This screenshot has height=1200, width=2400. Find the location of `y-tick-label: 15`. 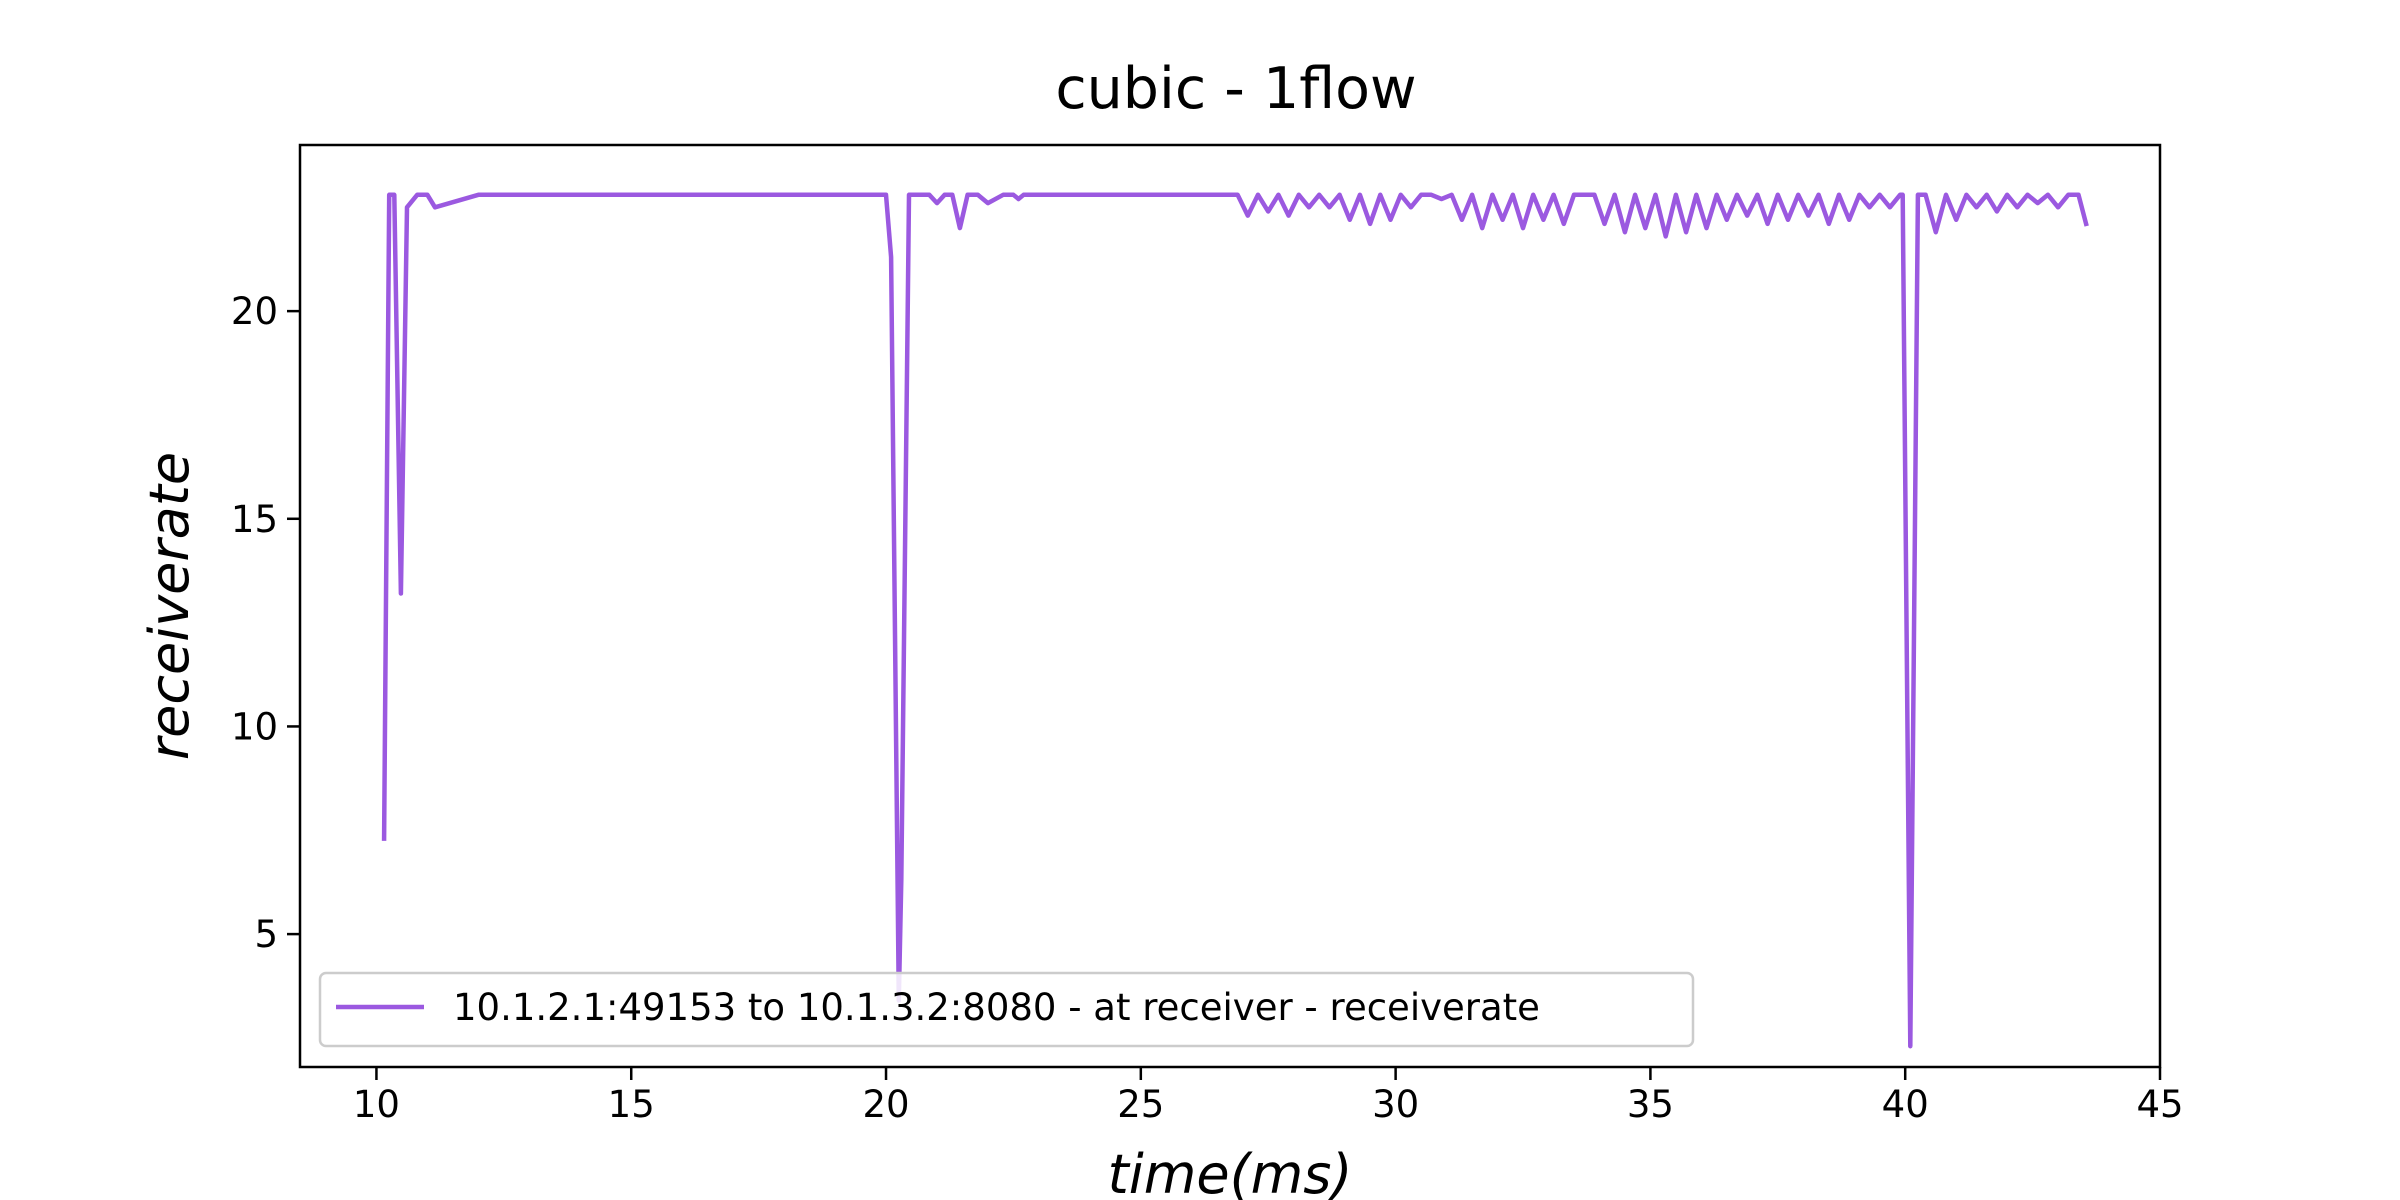

y-tick-label: 15 is located at coordinates (254, 519).